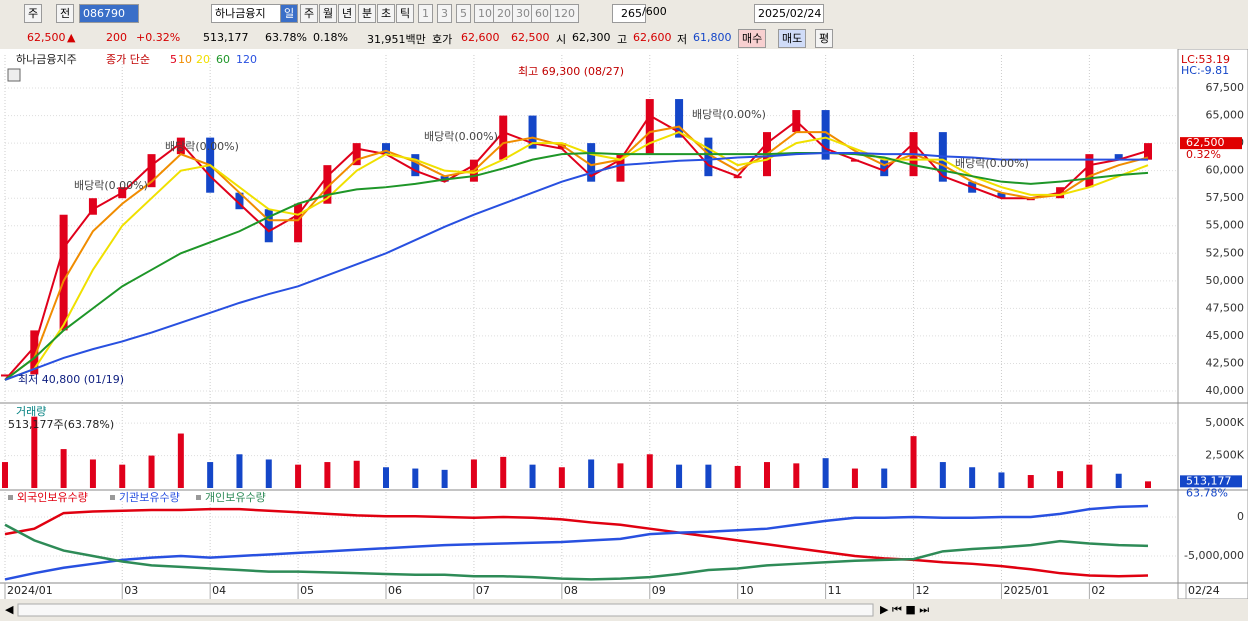 The height and width of the screenshot is (621, 1248). What do you see at coordinates (347, 13) in the screenshot?
I see `interval: 년` at bounding box center [347, 13].